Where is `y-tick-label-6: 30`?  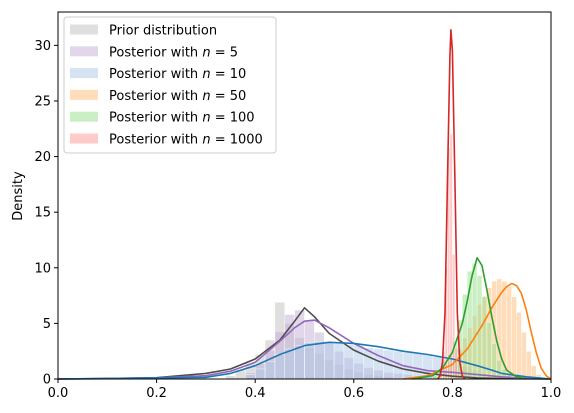 y-tick-label-6: 30 is located at coordinates (42, 46).